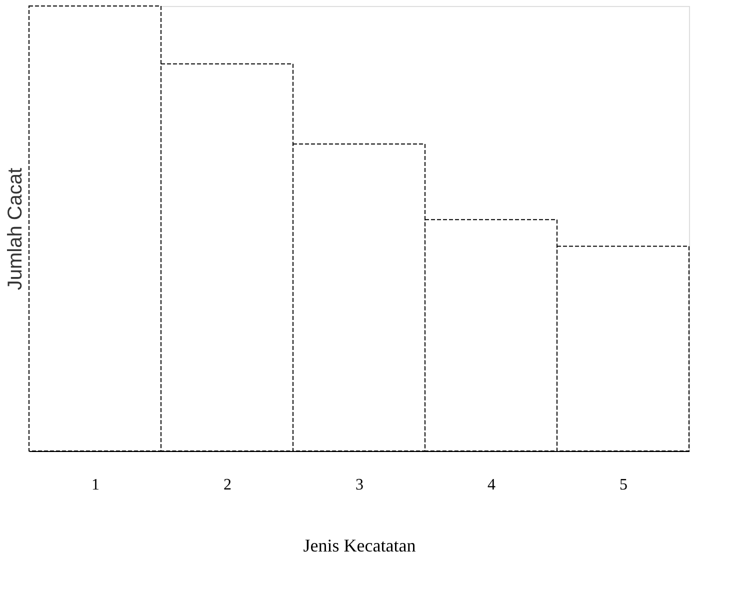 The height and width of the screenshot is (601, 740). Describe the element at coordinates (96, 485) in the screenshot. I see `x-tick-label: 1` at that location.